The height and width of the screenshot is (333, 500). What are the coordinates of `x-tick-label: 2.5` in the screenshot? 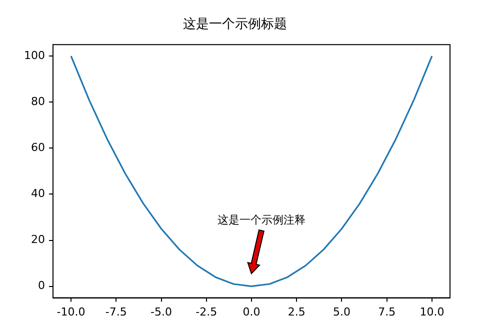 It's located at (297, 311).